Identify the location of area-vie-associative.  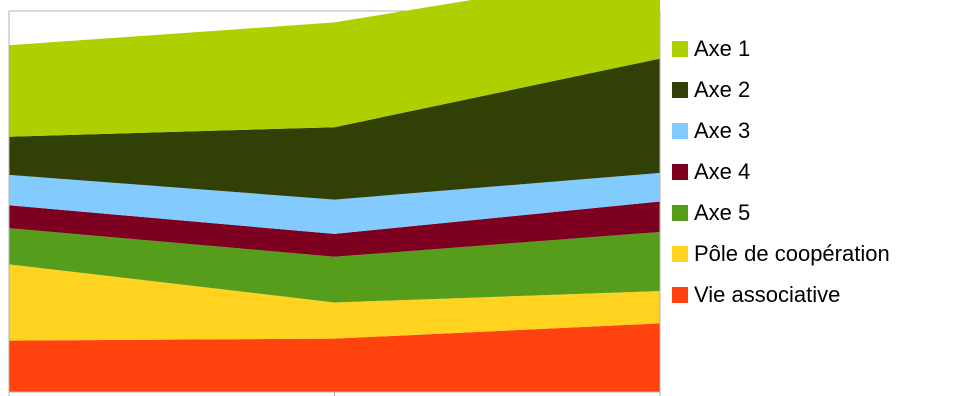
(334, 357).